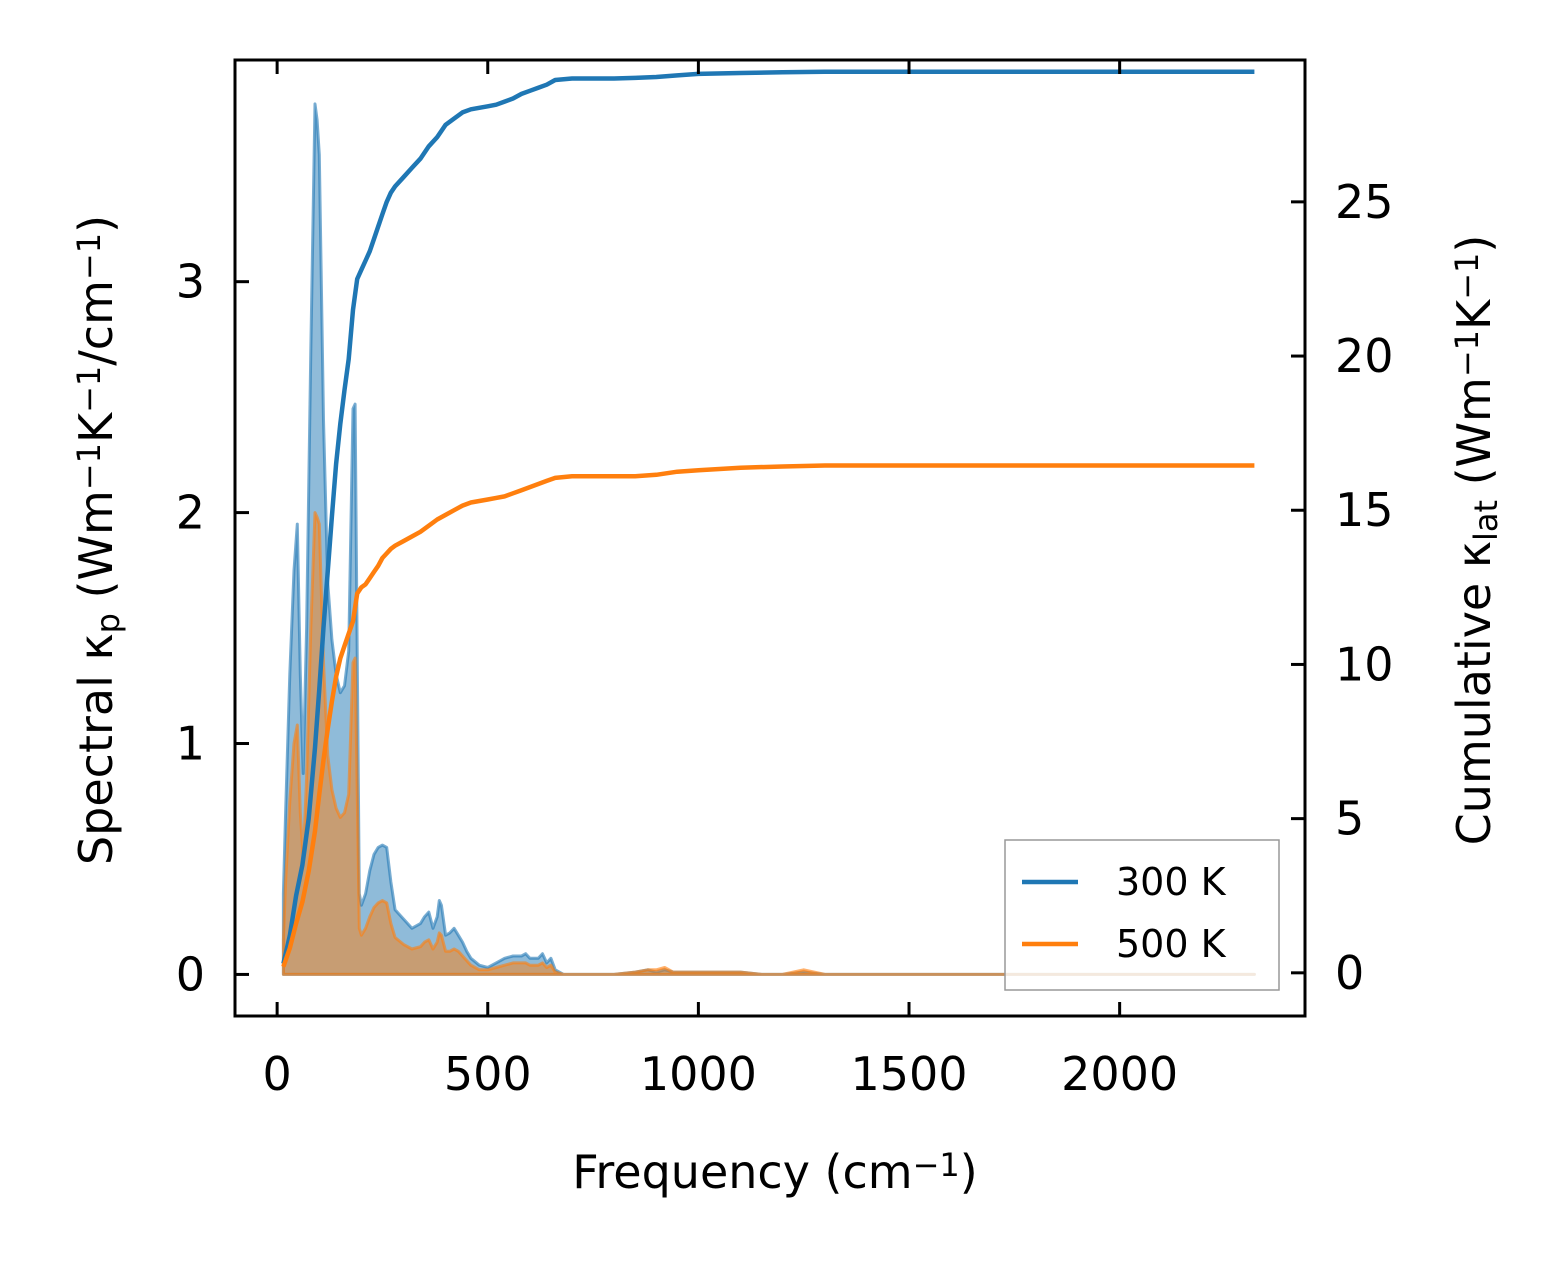 Image resolution: width=1568 pixels, height=1264 pixels. Describe the element at coordinates (98, 540) in the screenshot. I see `y-left-axis-label: Spectral κp (Wm−1K−1/cm−1)` at that location.